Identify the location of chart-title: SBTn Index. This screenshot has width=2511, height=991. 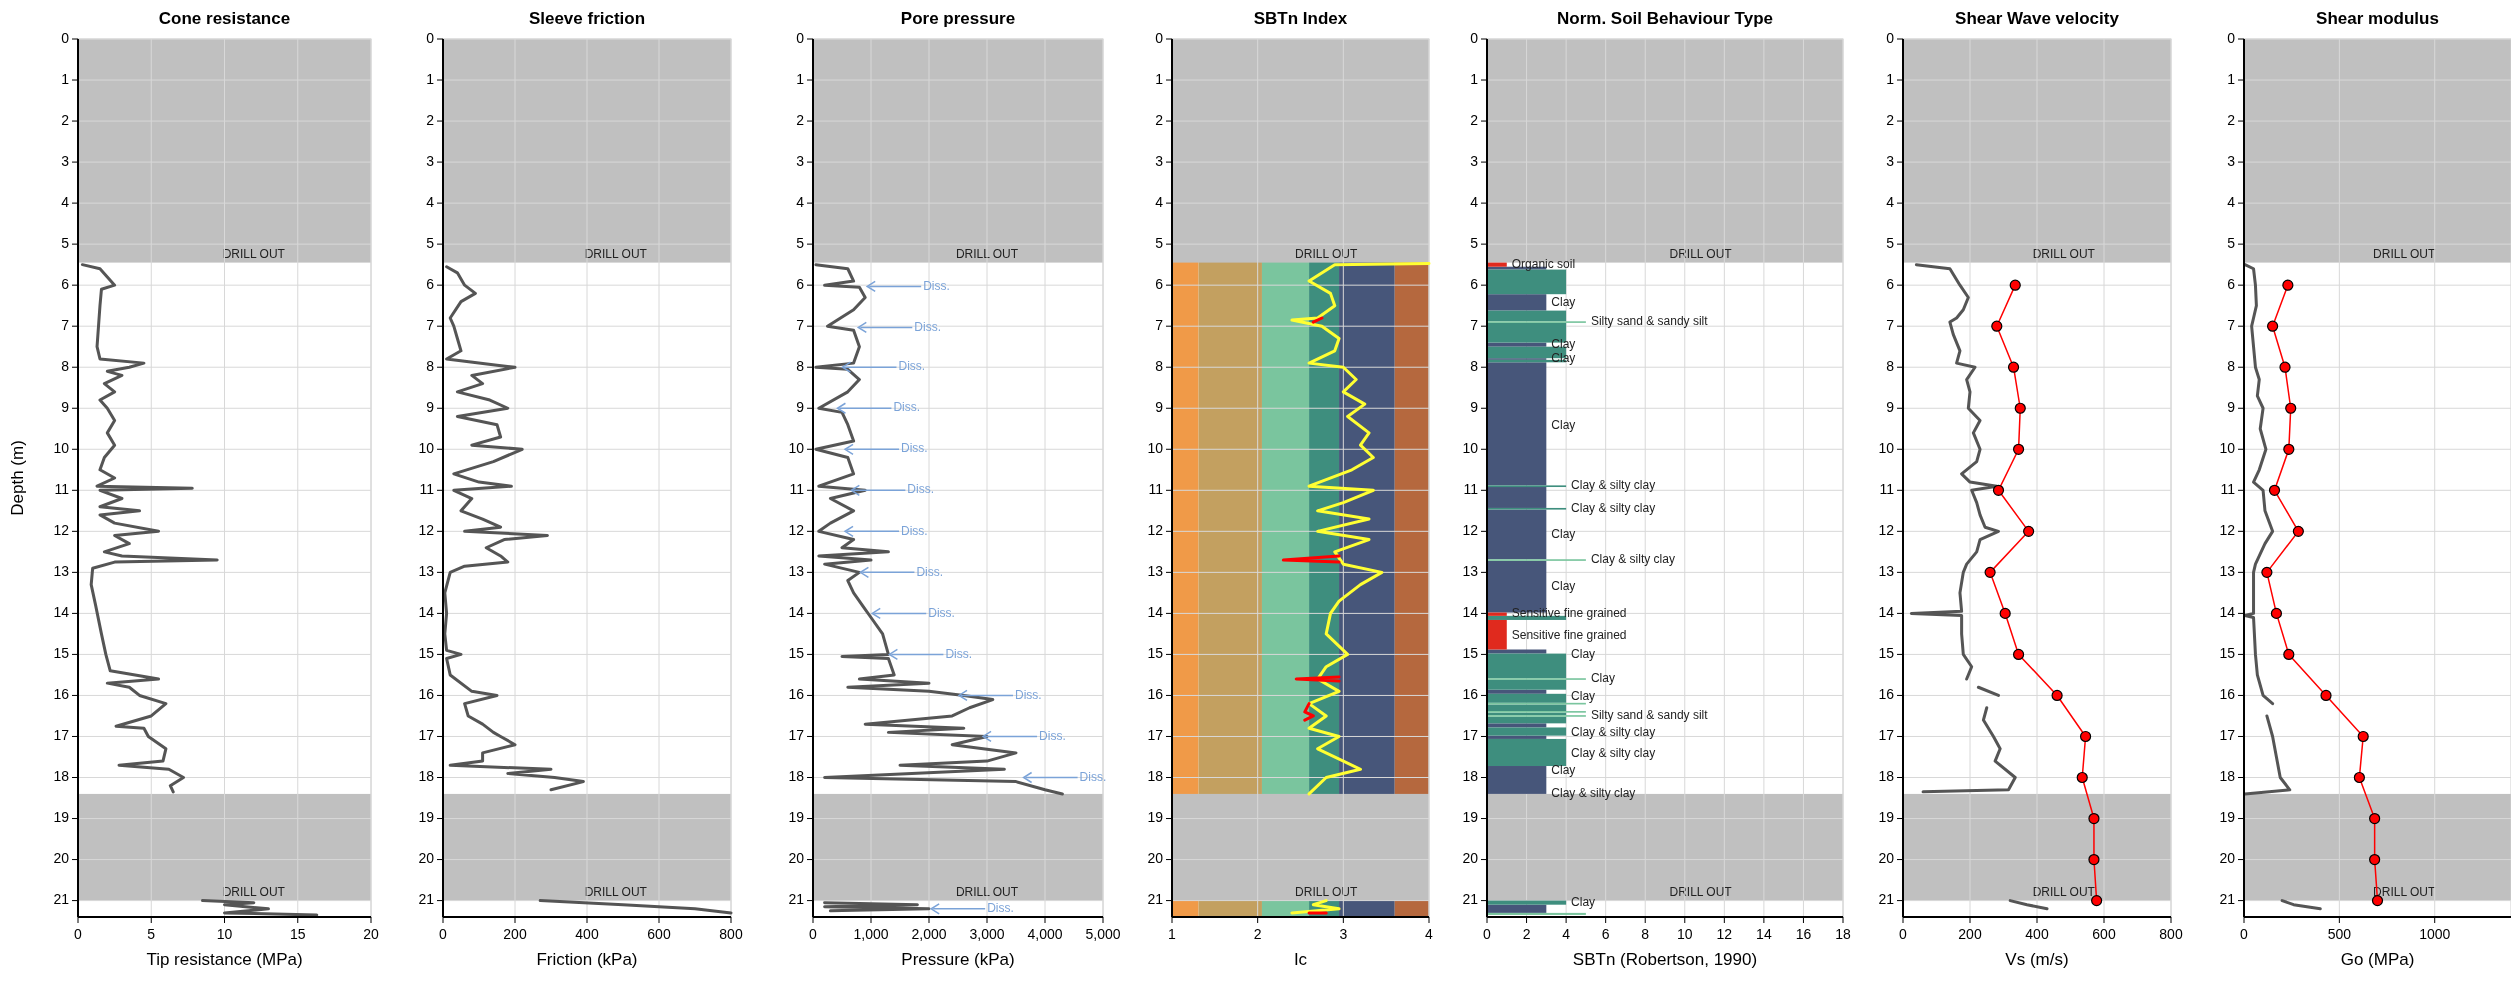
(1300, 18).